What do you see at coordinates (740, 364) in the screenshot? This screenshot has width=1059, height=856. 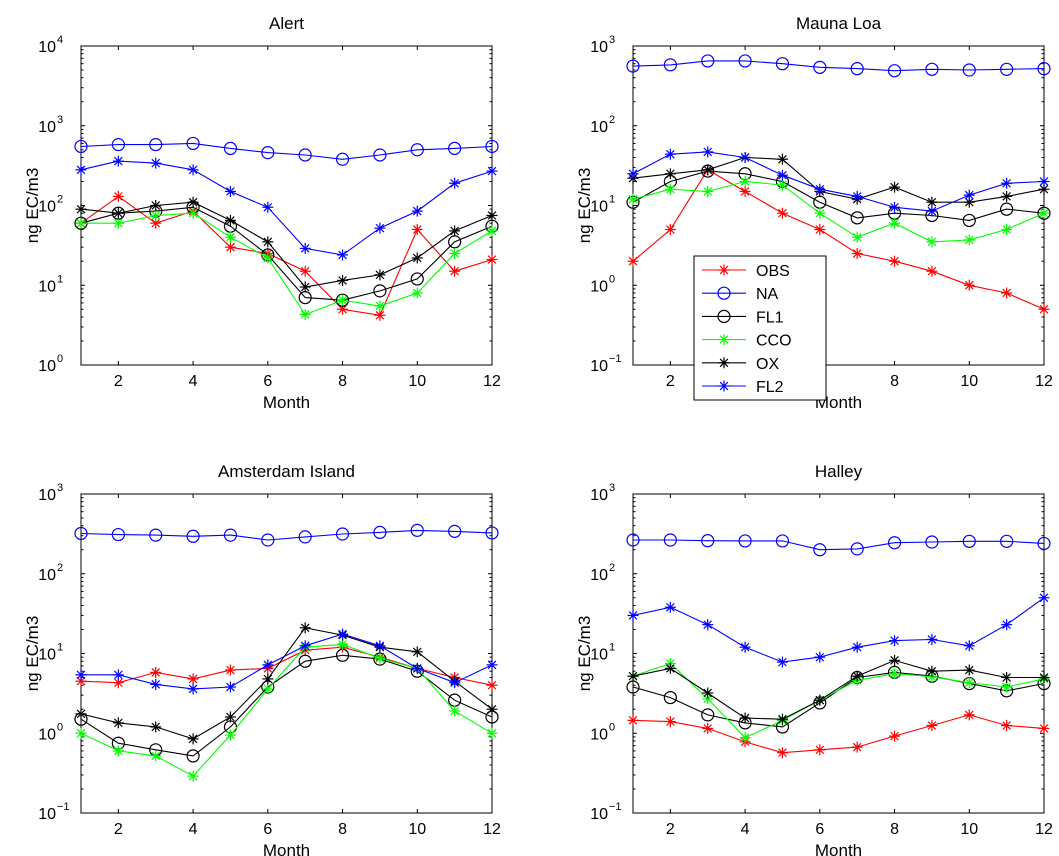 I see `legend-entry-ox: OX` at bounding box center [740, 364].